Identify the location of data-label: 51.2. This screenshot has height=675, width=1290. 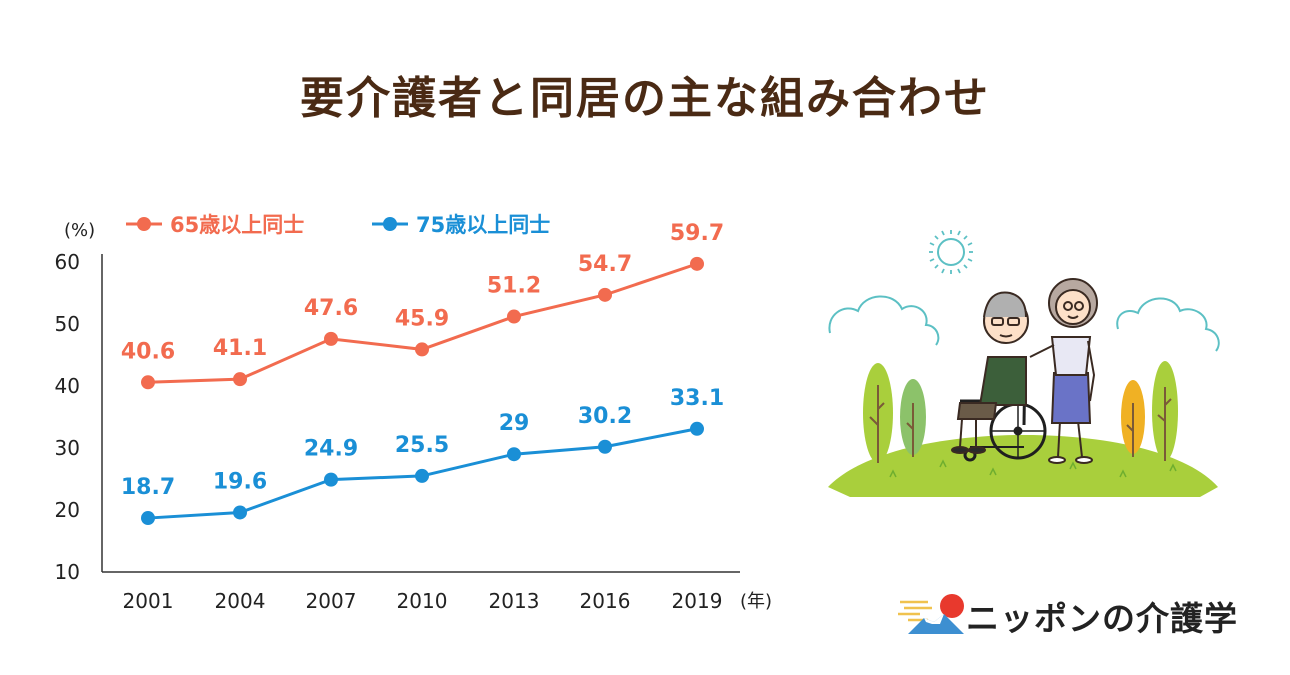
(514, 286).